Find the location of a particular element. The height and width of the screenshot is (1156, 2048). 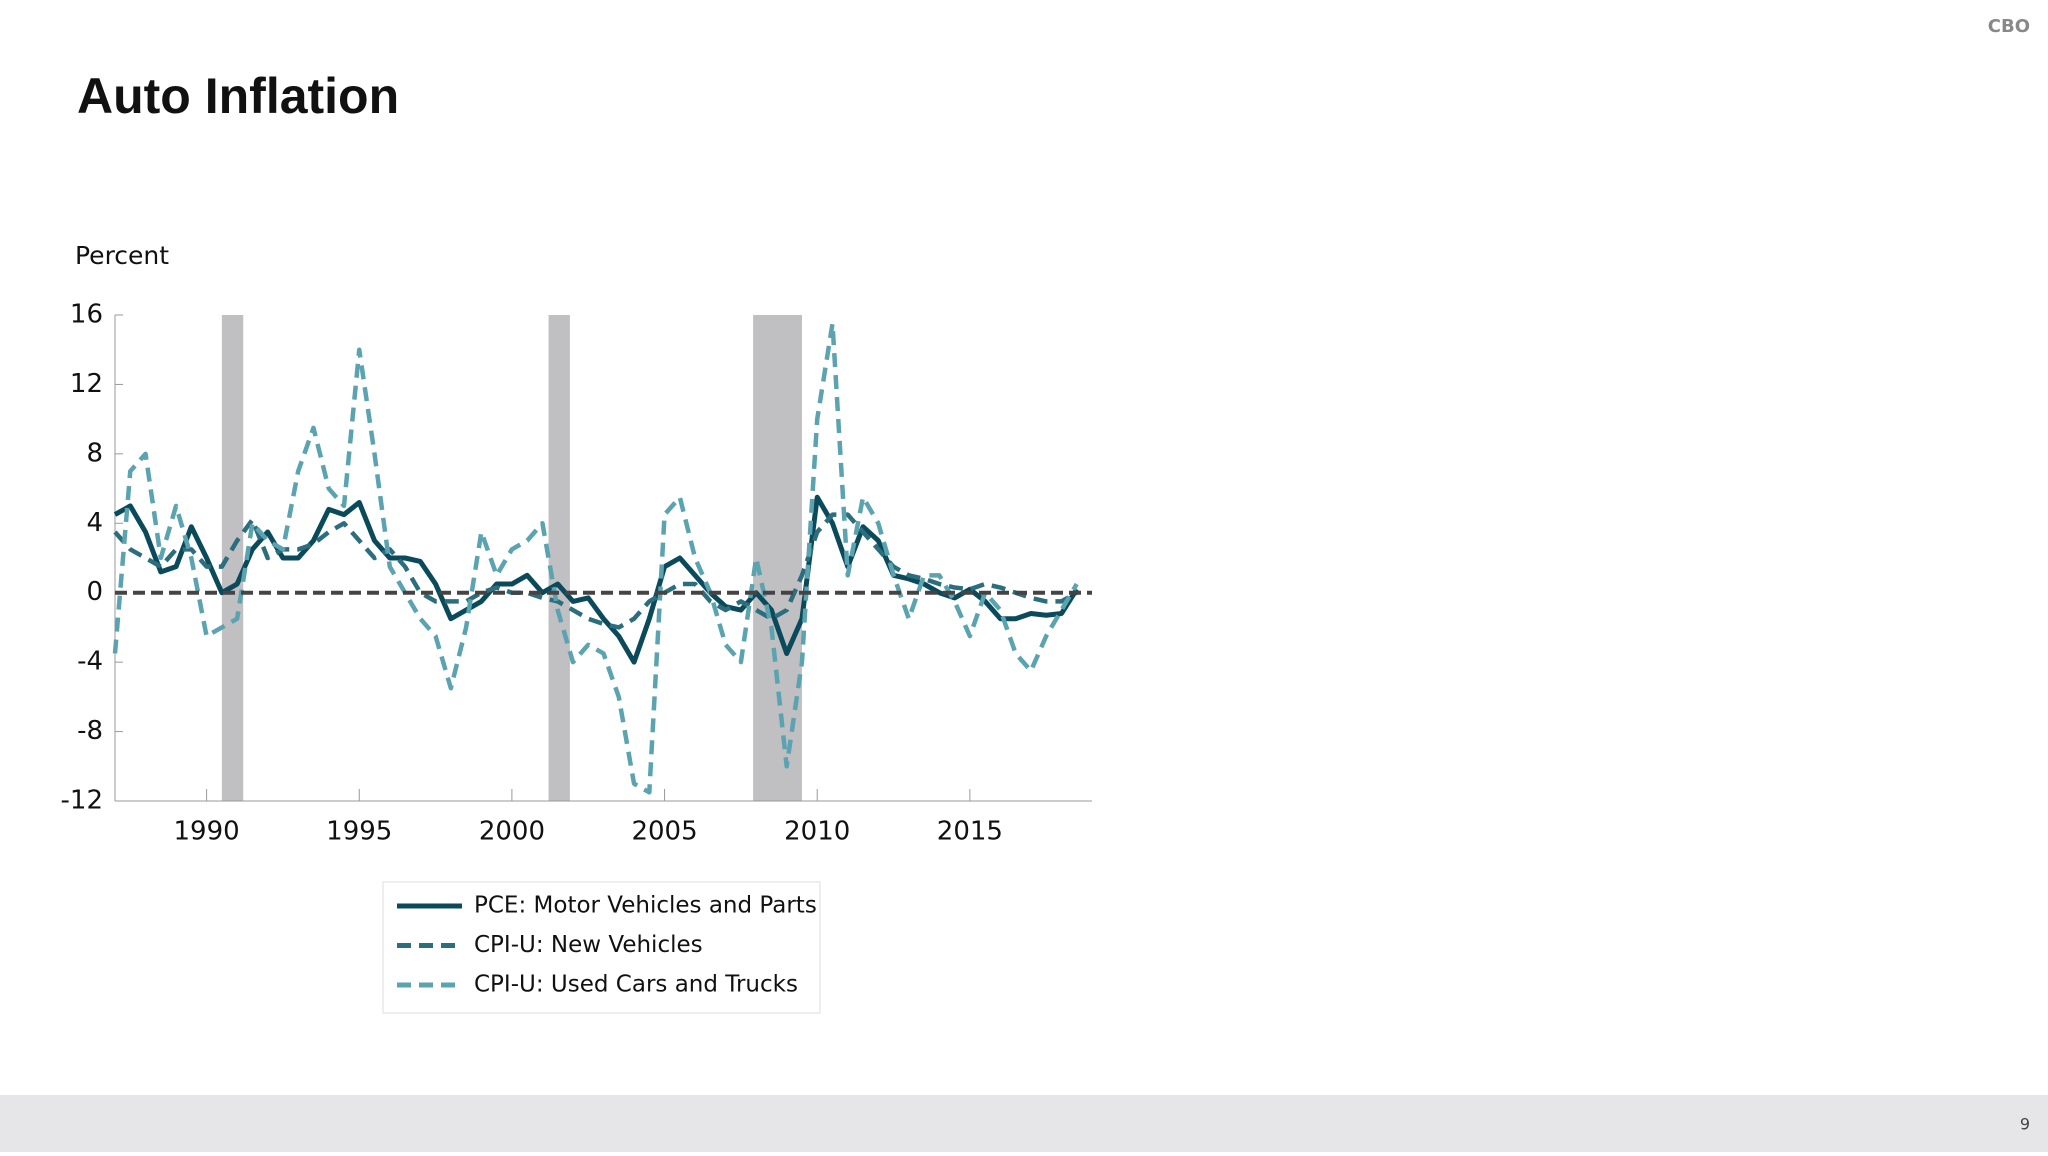

series-line is located at coordinates (595, 571).